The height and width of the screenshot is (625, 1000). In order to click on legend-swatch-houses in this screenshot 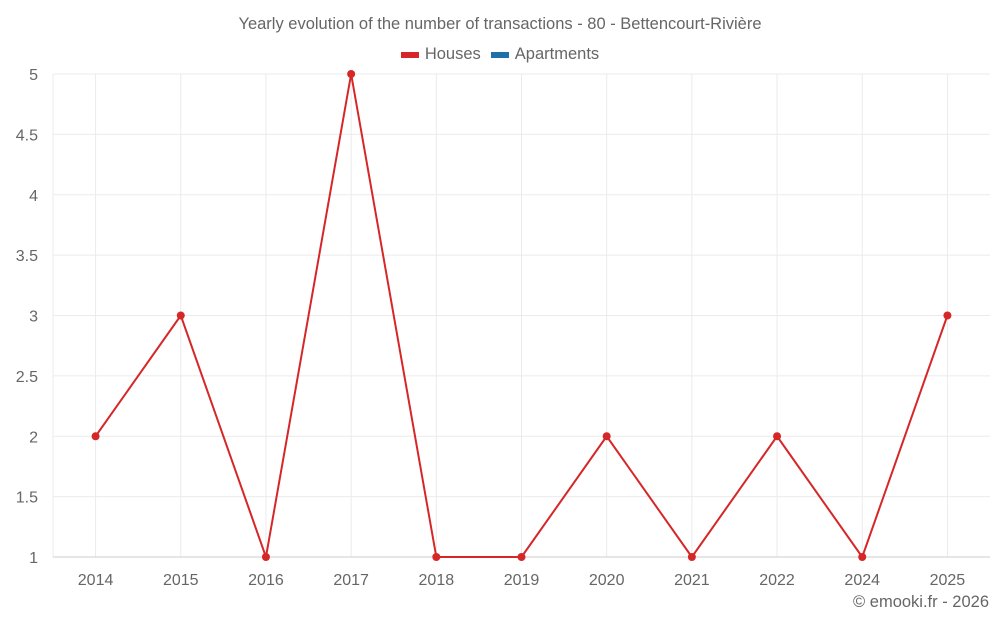, I will do `click(409, 54)`.